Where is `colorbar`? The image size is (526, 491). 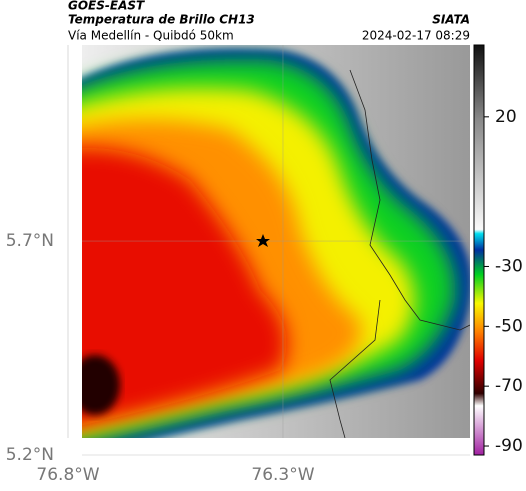 colorbar is located at coordinates (479, 250).